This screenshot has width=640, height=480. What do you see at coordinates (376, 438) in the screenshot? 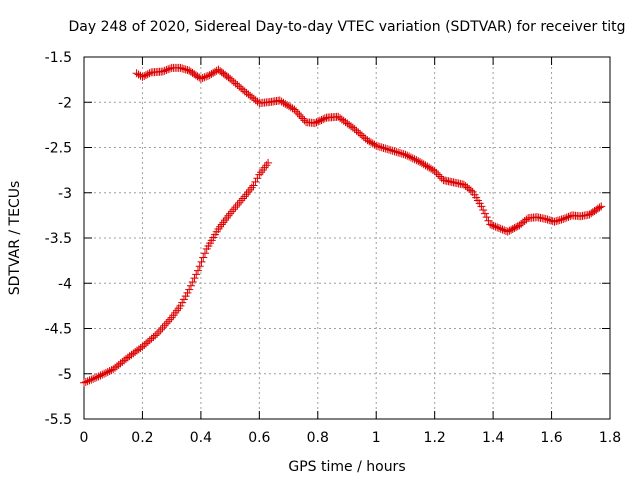
I see `x-tick-label: 1` at bounding box center [376, 438].